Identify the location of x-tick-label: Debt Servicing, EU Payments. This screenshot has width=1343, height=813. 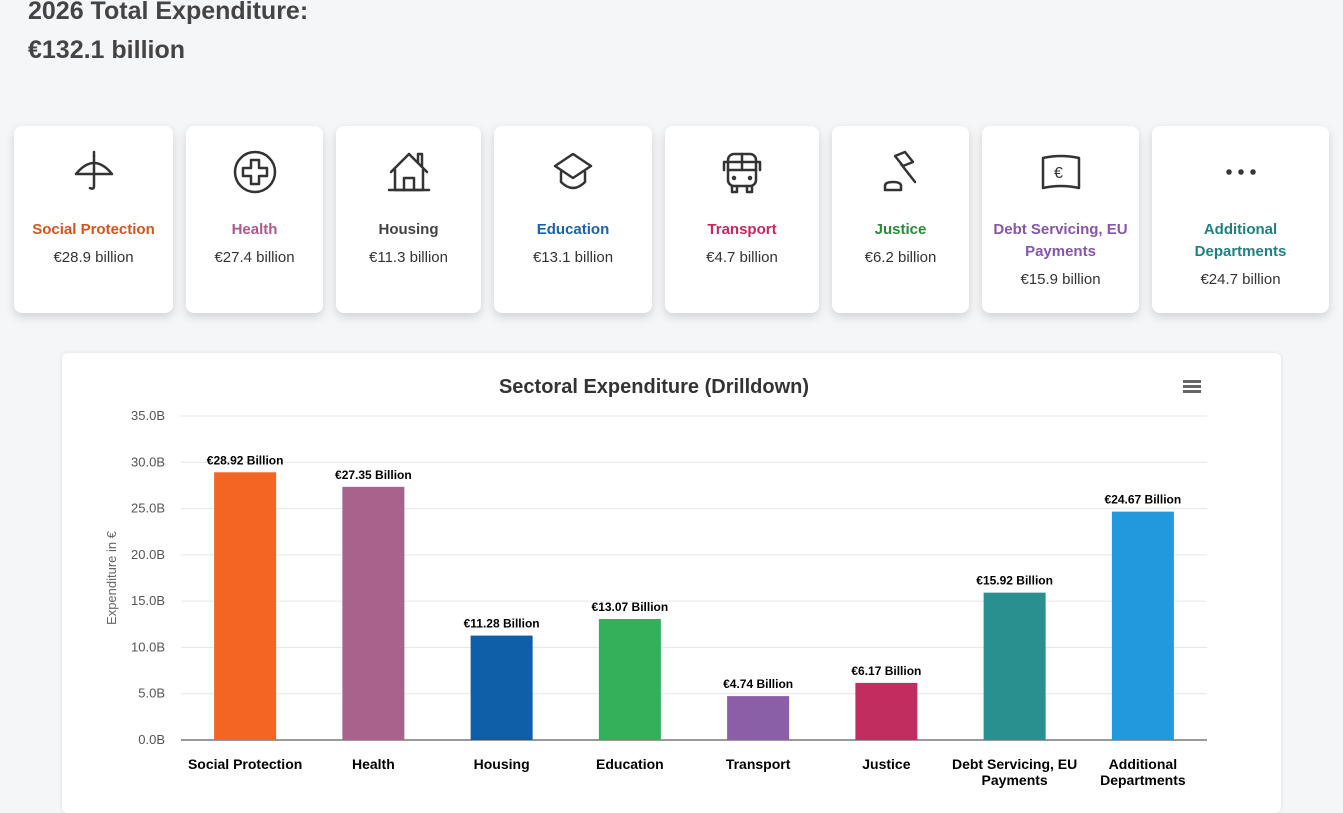
(1014, 772).